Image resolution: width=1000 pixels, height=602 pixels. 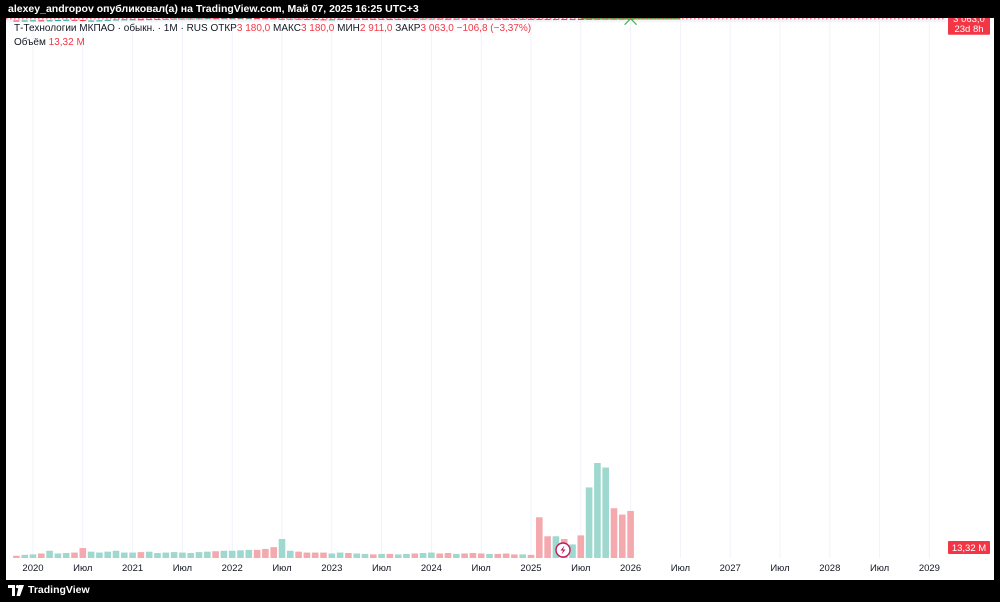 I want to click on volume-badge-label: 13,32 M, so click(x=969, y=548).